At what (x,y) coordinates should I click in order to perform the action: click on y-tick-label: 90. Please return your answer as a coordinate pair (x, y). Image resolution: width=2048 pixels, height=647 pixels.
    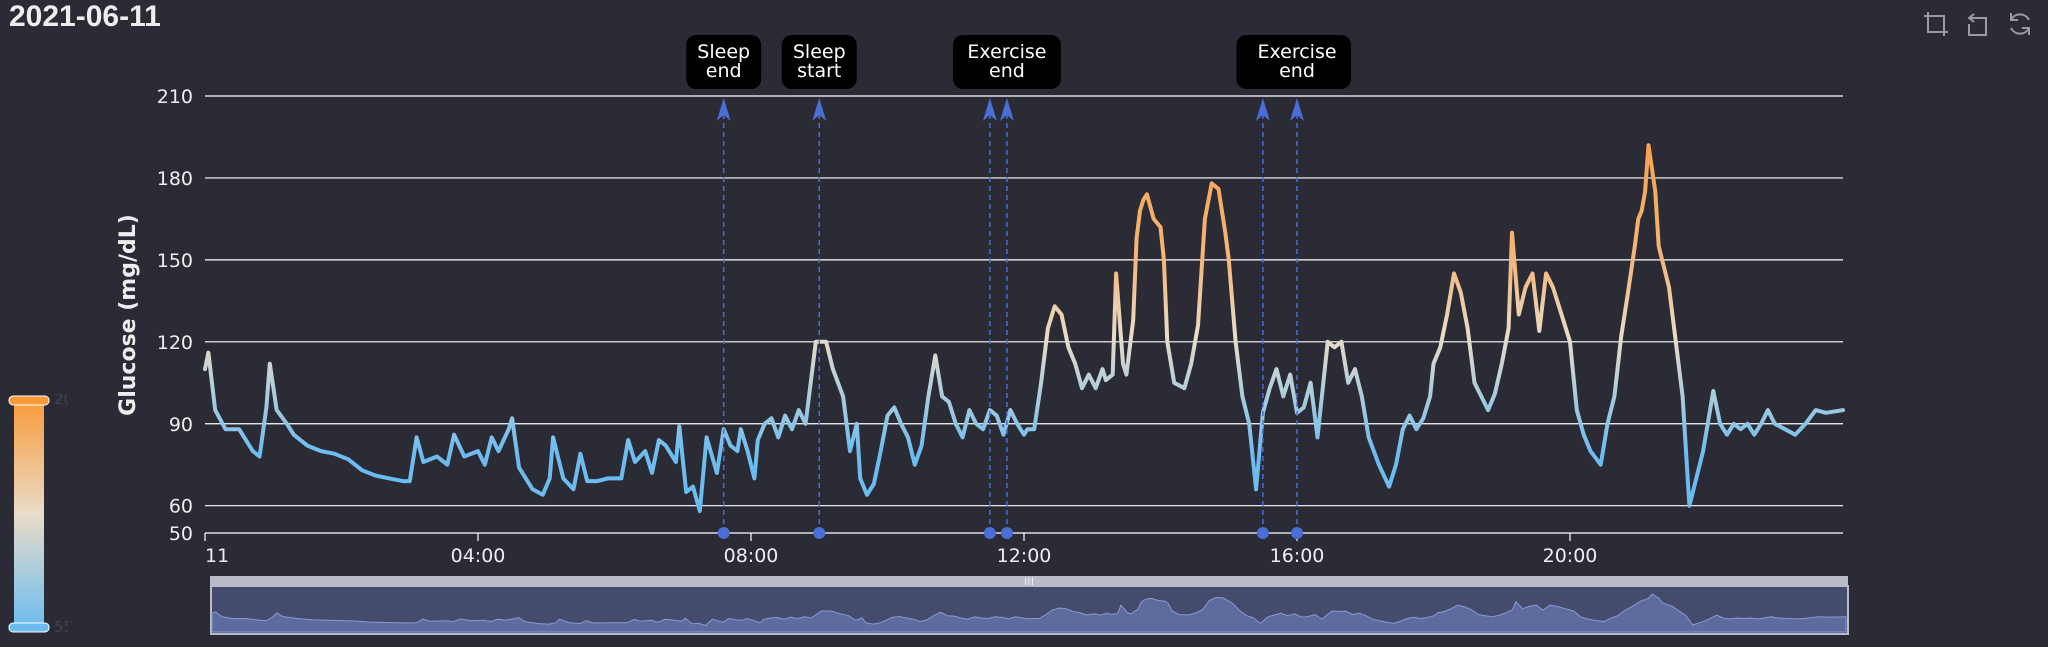
    Looking at the image, I should click on (181, 425).